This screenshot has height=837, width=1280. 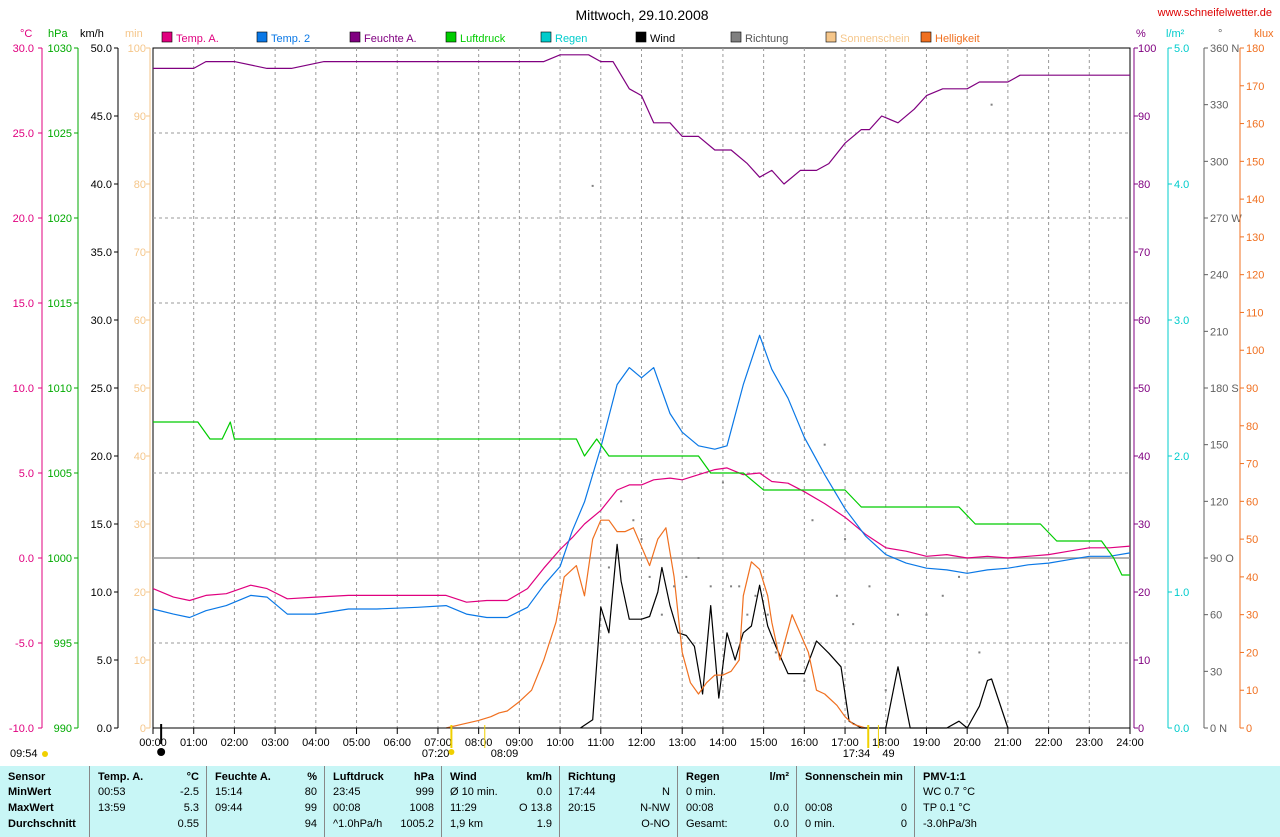 What do you see at coordinates (1219, 332) in the screenshot?
I see `direction-tick-label: 210` at bounding box center [1219, 332].